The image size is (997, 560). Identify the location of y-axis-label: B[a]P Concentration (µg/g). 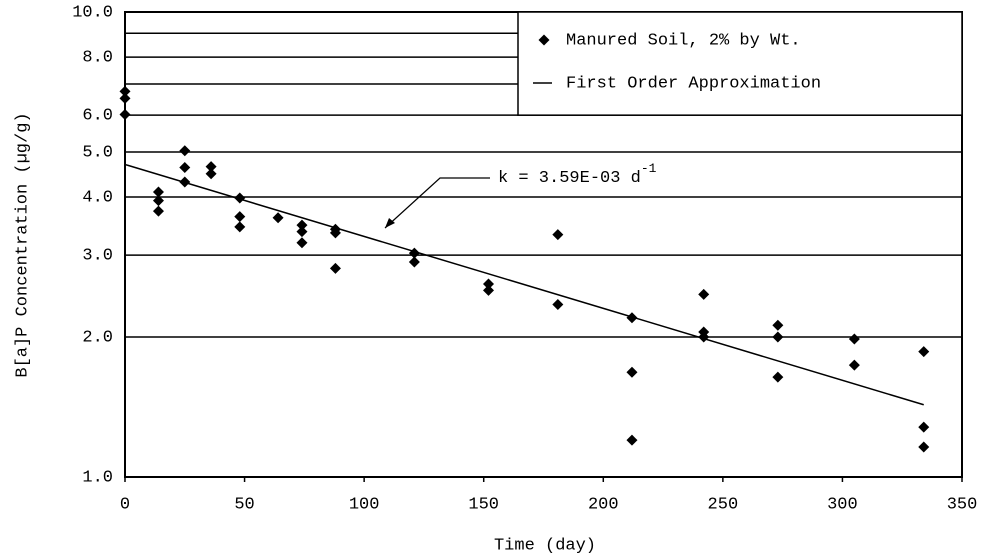
(22, 244).